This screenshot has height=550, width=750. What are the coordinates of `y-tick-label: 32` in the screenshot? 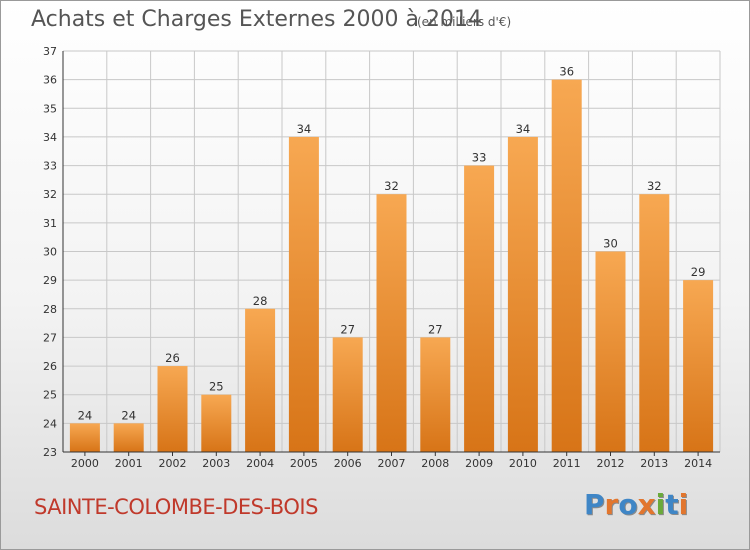 It's located at (50, 194).